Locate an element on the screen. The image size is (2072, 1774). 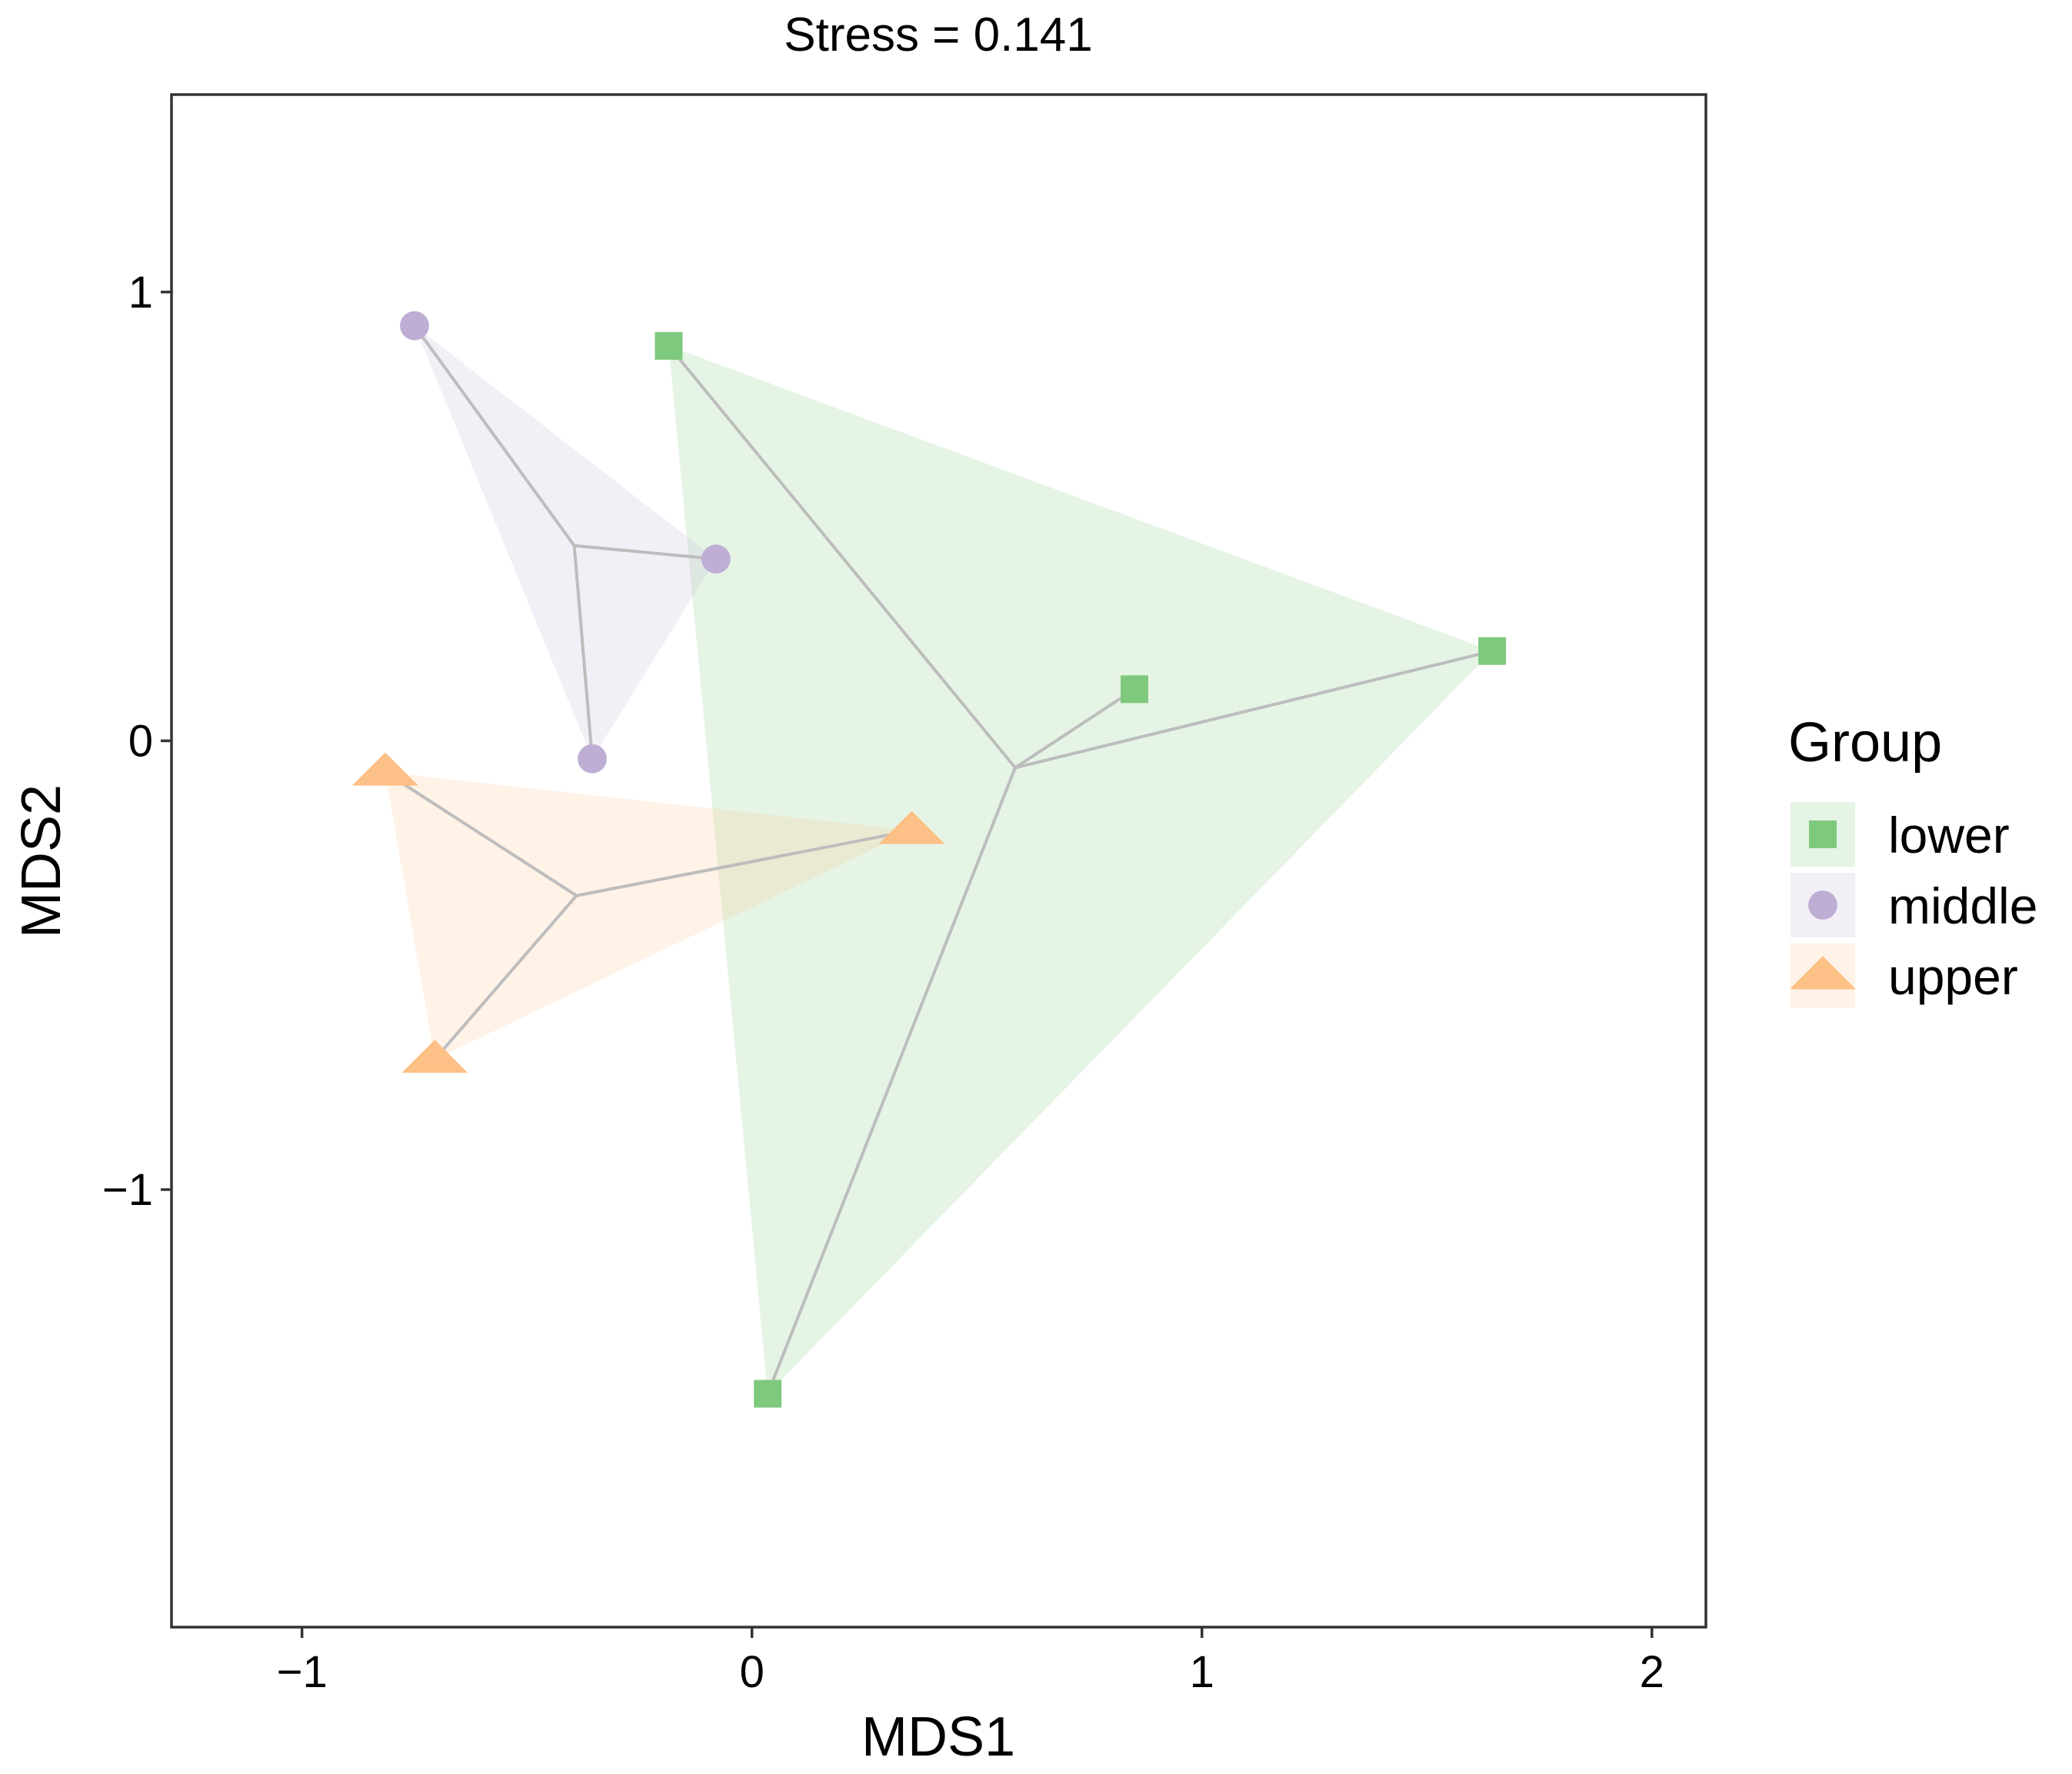
legend-item-upper: upper is located at coordinates (1903, 976).